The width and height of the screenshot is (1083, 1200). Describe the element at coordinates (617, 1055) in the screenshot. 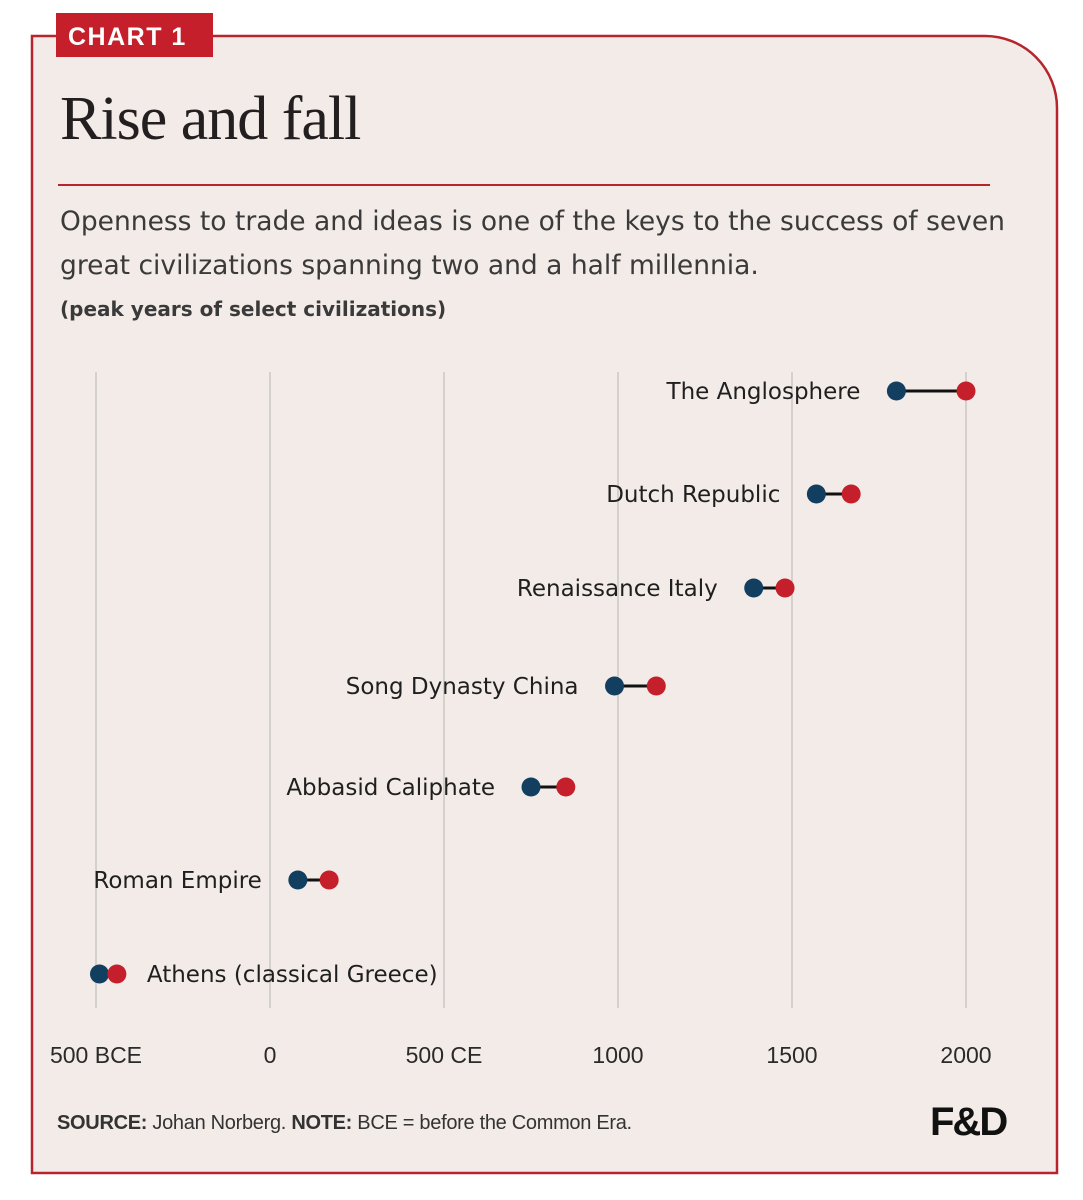

I see `x-tick-label: 1000` at that location.